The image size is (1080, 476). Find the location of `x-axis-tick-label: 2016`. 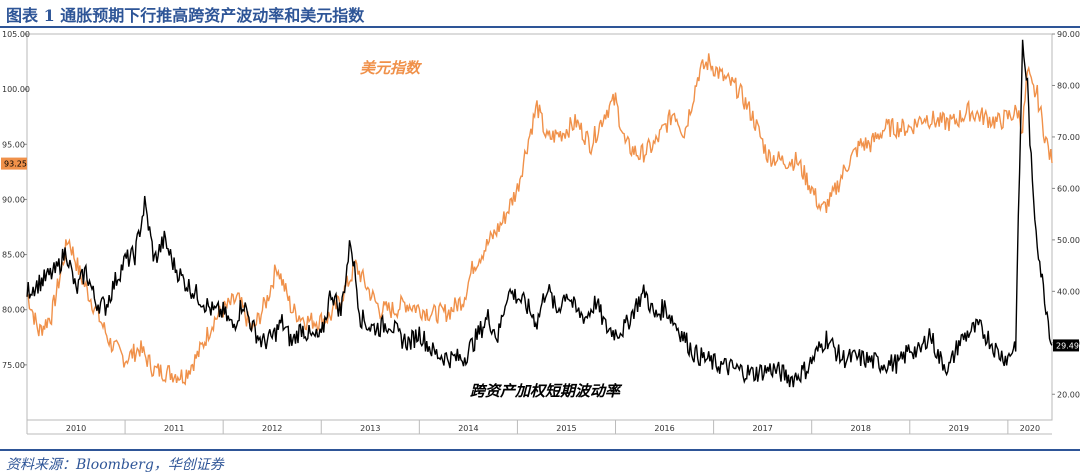

x-axis-tick-label: 2016 is located at coordinates (664, 428).